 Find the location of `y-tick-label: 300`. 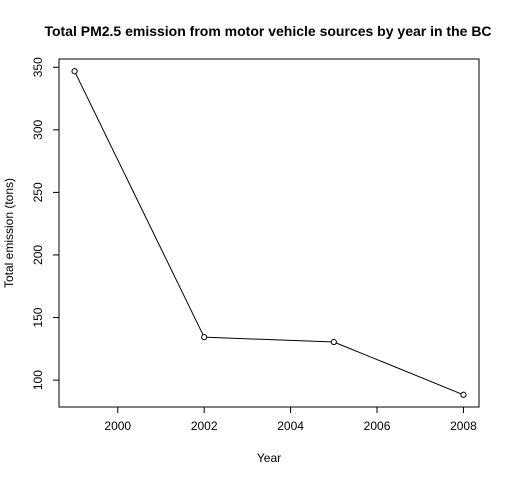

y-tick-label: 300 is located at coordinates (38, 129).